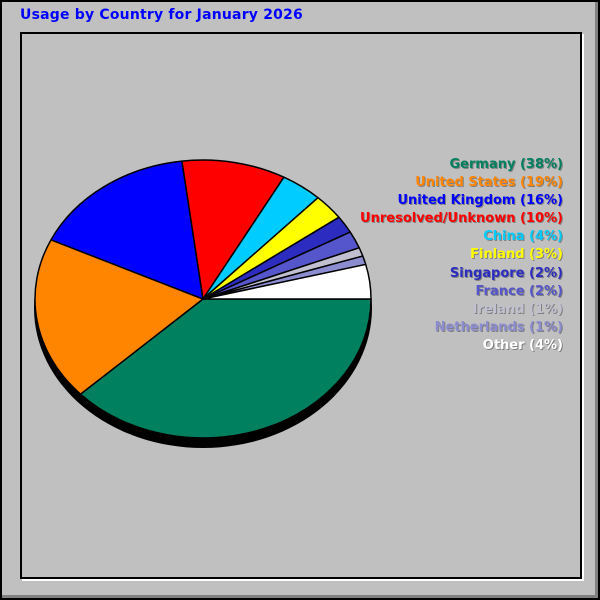 The width and height of the screenshot is (600, 600). Describe the element at coordinates (300, 596) in the screenshot. I see `frame-bevel-bottom` at that location.